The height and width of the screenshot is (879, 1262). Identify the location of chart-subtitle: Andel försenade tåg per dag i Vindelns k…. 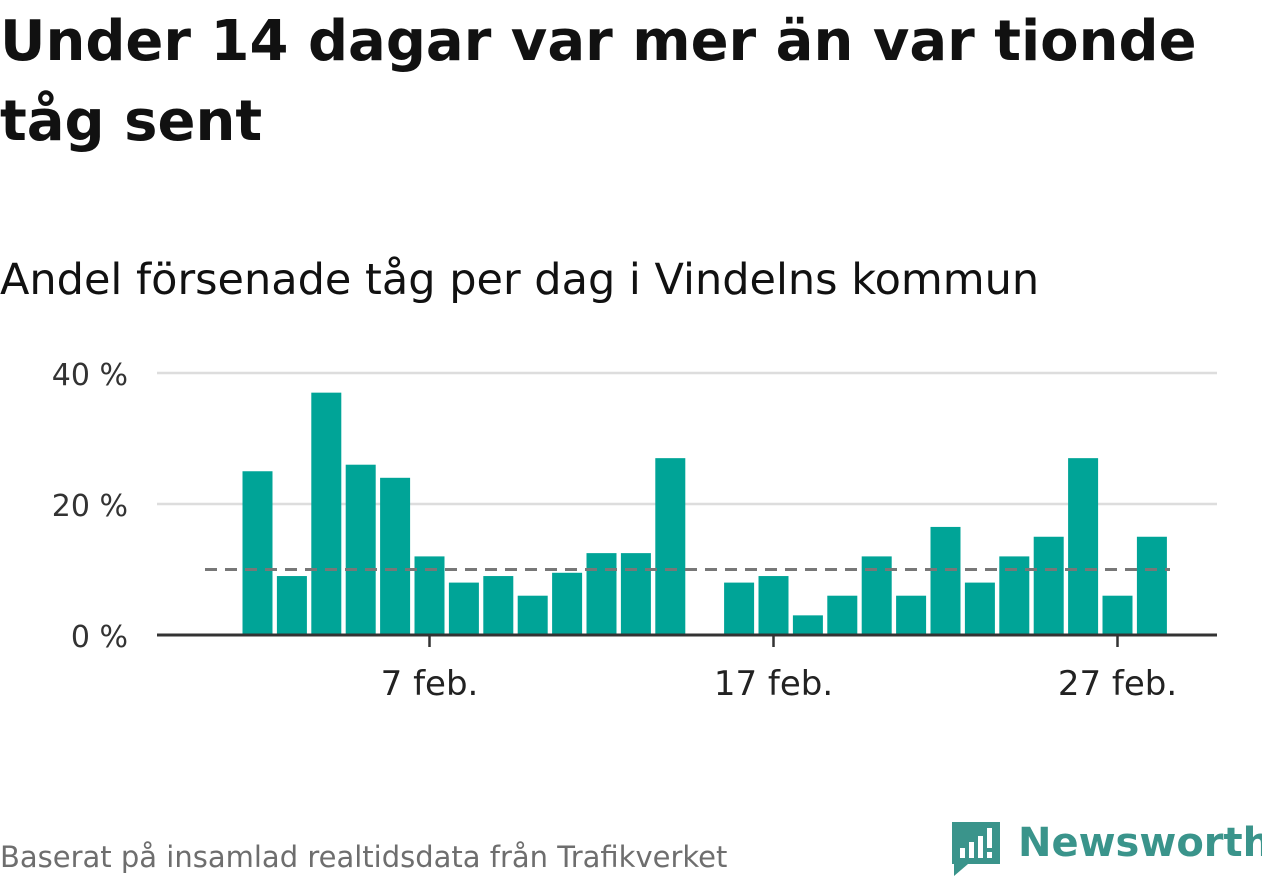
(520, 280).